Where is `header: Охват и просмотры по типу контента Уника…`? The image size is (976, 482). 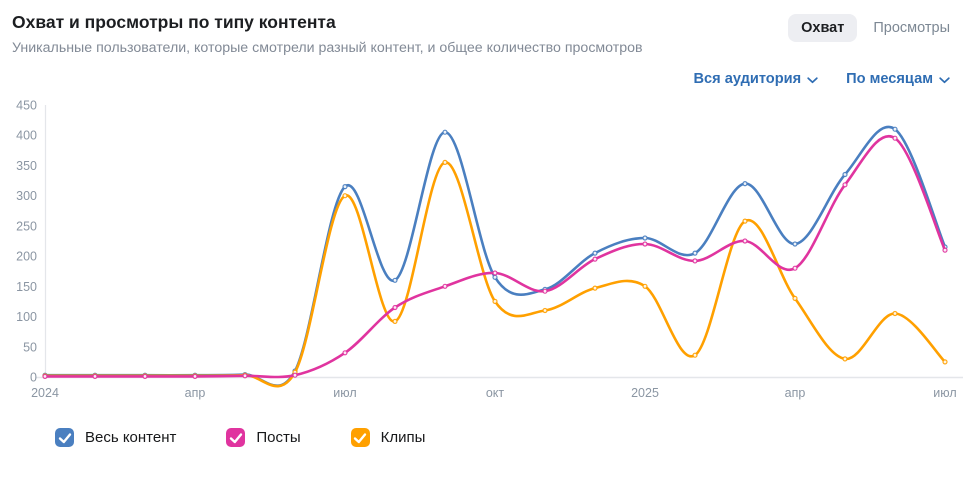
header: Охват и просмотры по типу контента Уника… is located at coordinates (488, 28).